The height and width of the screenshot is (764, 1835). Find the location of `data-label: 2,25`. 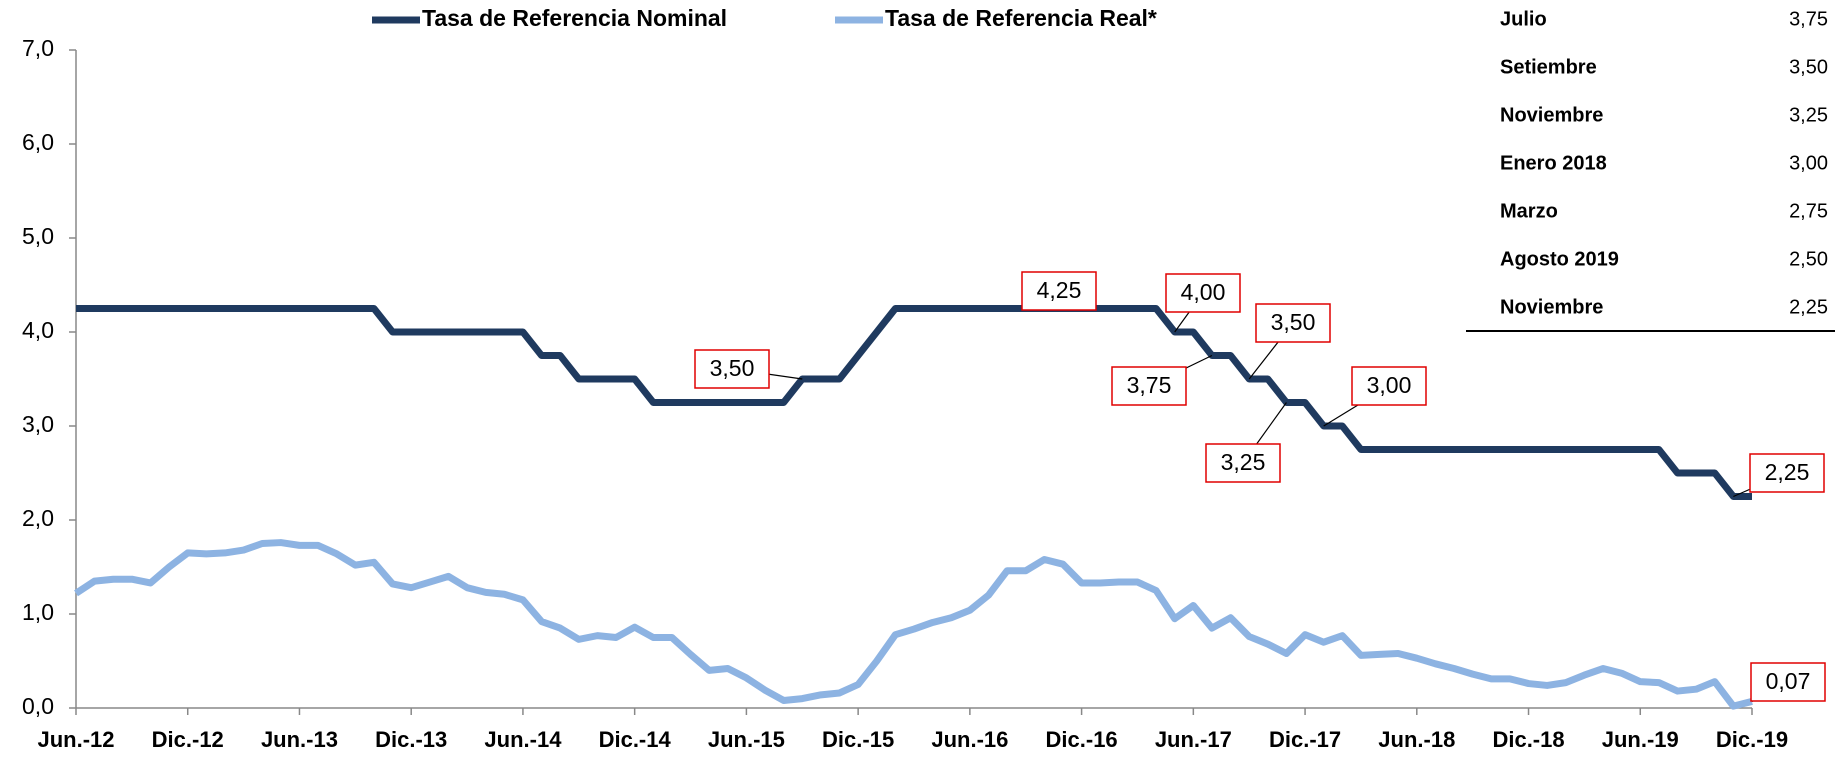

data-label: 2,25 is located at coordinates (1787, 472).